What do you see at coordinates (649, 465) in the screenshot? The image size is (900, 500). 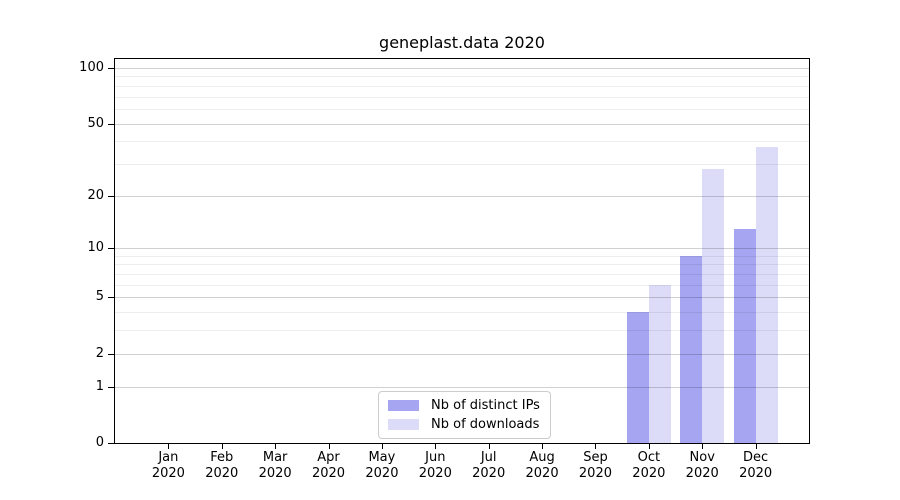 I see `x-tick-label: Oct 2020` at bounding box center [649, 465].